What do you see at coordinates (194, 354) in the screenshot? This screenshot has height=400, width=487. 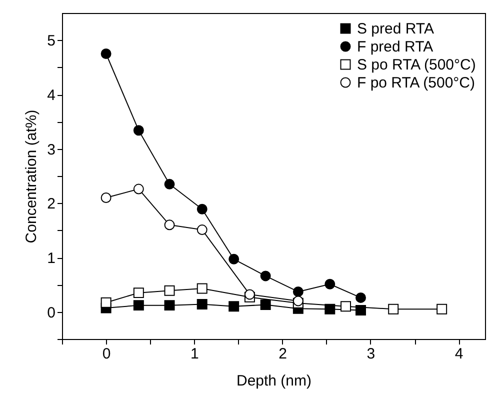 I see `x-tick-label: 1` at bounding box center [194, 354].